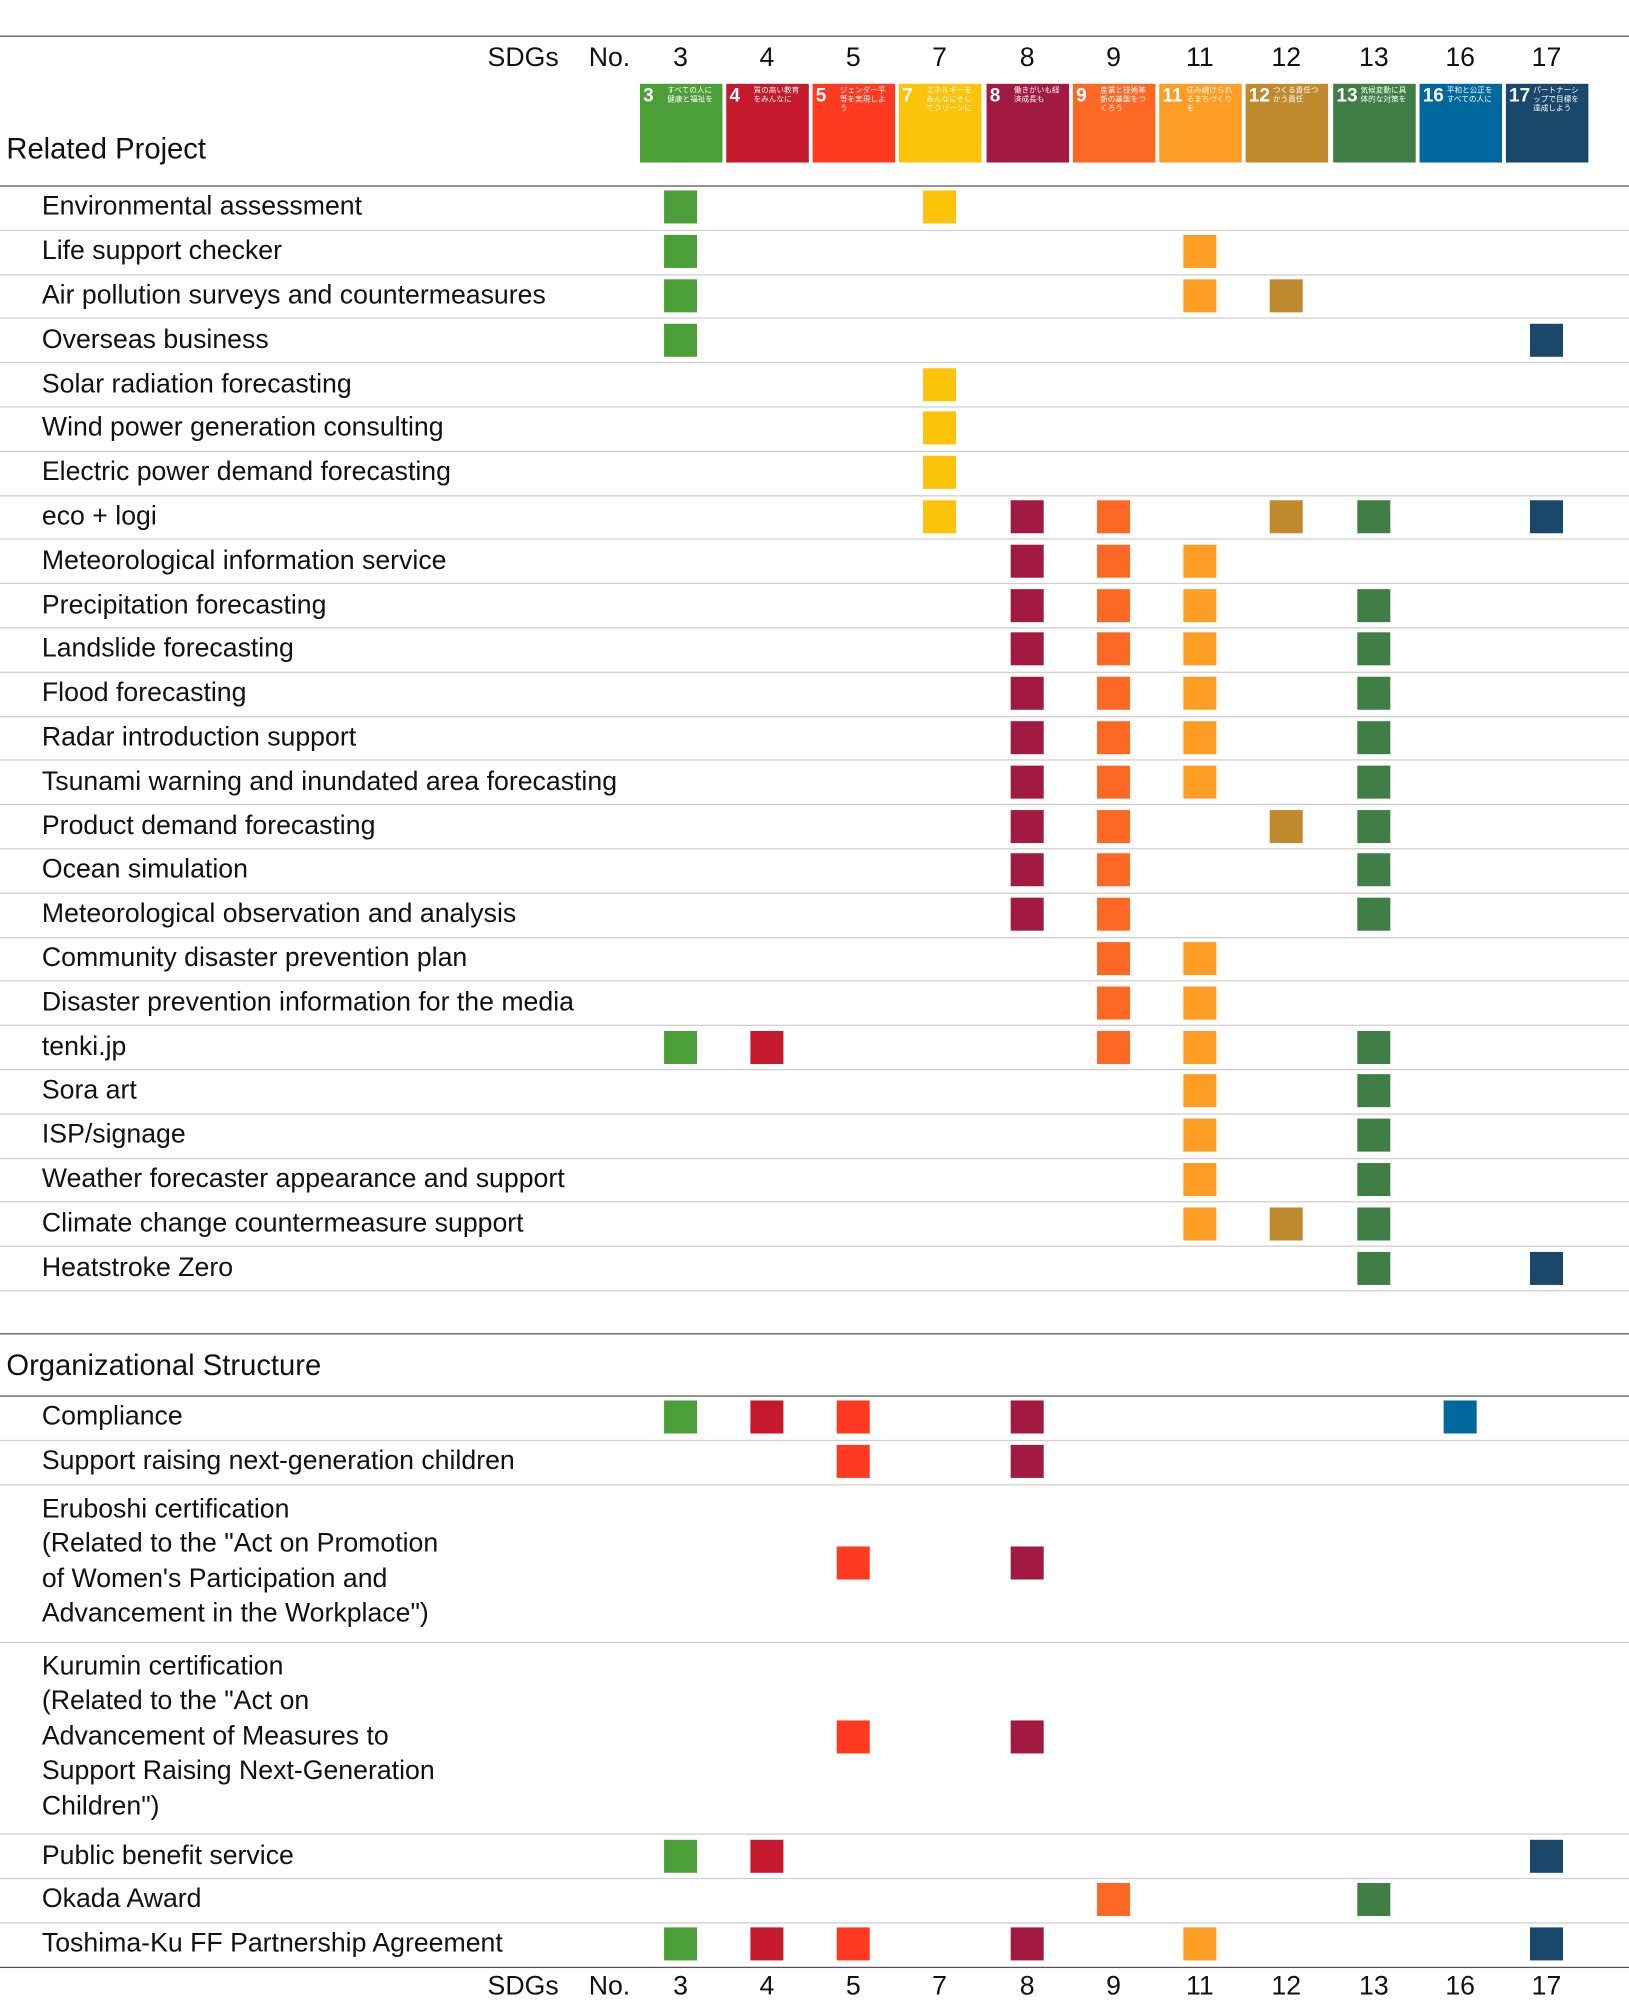  What do you see at coordinates (167, 1855) in the screenshot?
I see `row-label: Public benefit service` at bounding box center [167, 1855].